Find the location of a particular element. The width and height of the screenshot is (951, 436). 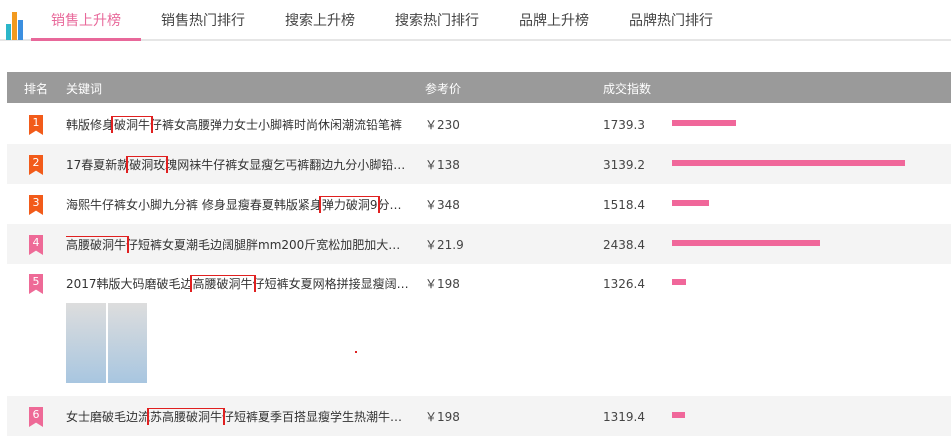

header-keyword: 关键词 is located at coordinates (84, 89).